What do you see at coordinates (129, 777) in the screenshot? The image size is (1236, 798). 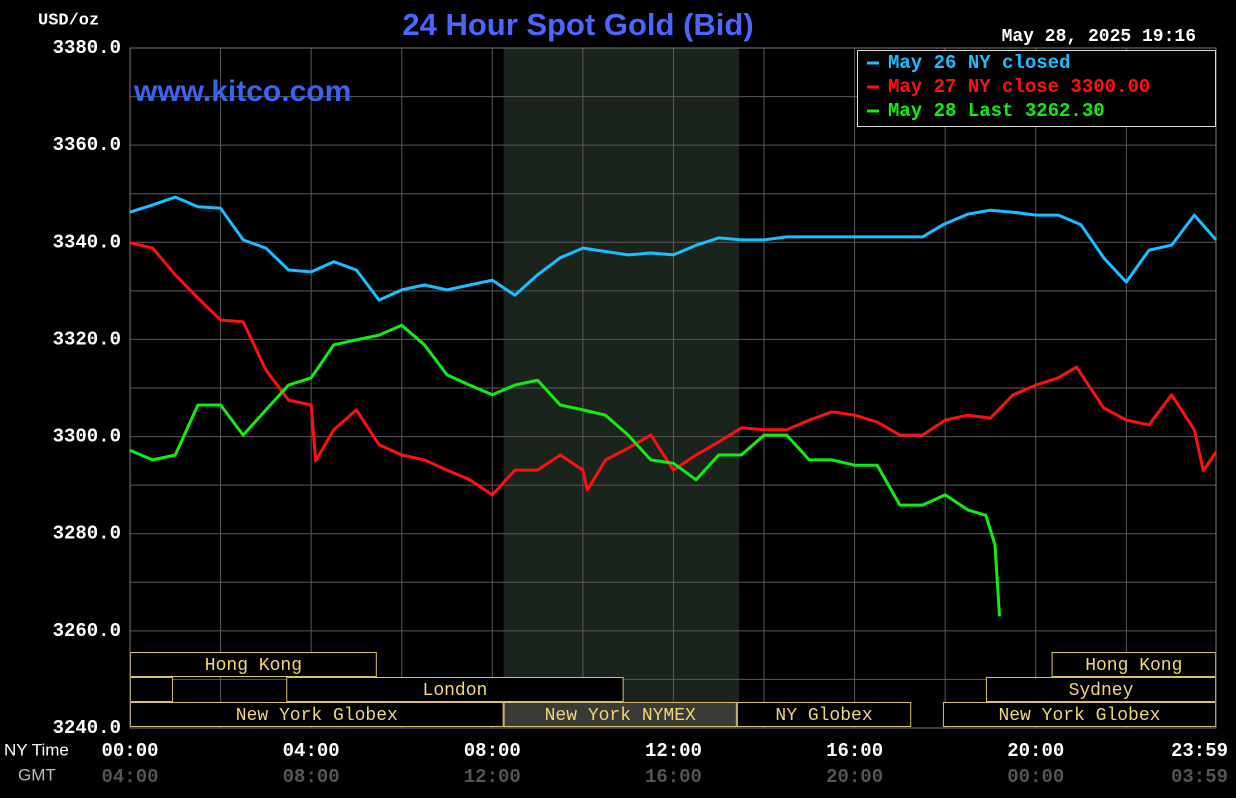 I see `x2-tick-label: 04:00` at bounding box center [129, 777].